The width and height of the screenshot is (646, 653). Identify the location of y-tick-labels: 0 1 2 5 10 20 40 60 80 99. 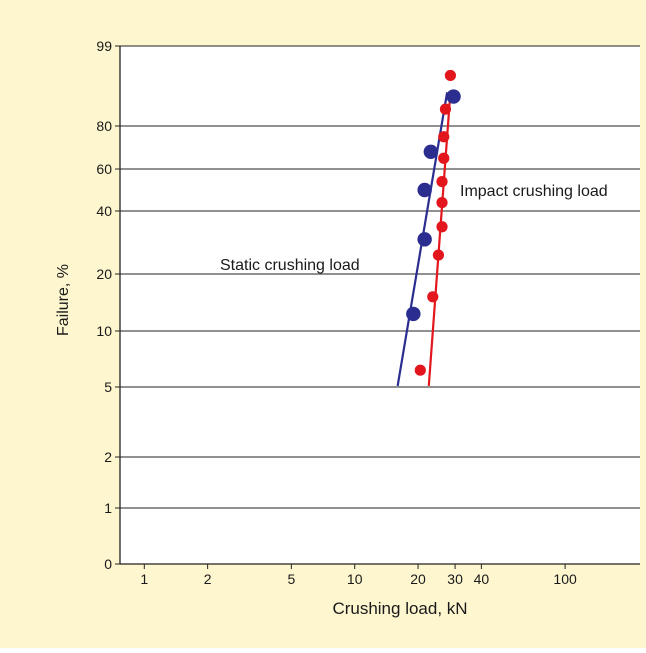
(104, 305).